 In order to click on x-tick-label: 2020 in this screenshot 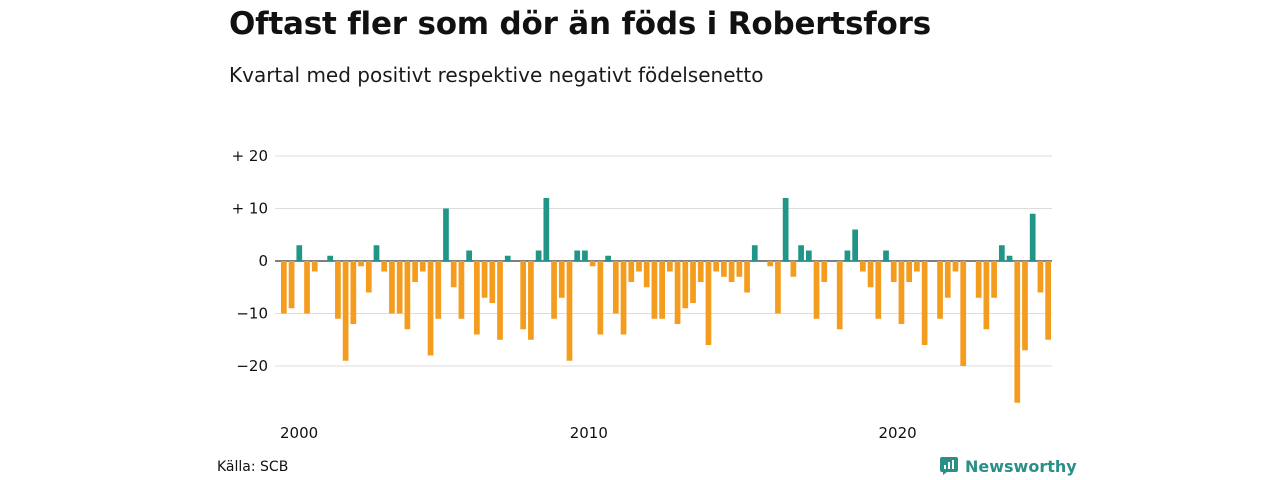, I will do `click(898, 433)`.